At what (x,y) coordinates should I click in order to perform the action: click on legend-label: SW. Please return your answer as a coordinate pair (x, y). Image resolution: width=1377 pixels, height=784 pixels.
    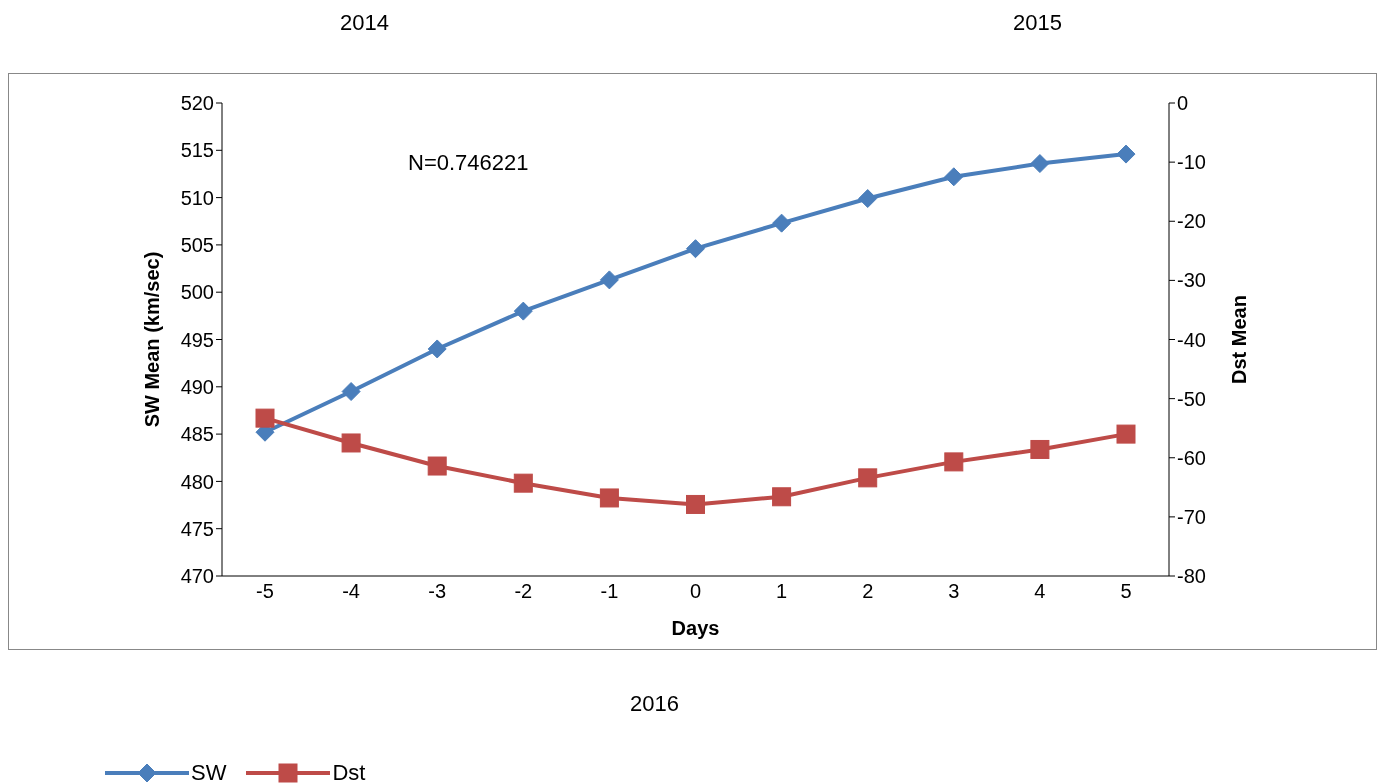
    Looking at the image, I should click on (209, 772).